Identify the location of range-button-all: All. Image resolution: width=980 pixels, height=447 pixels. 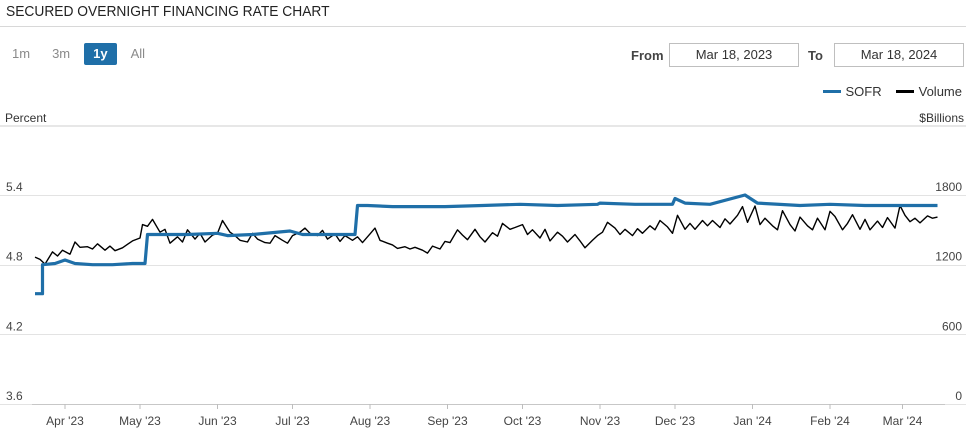
(138, 53).